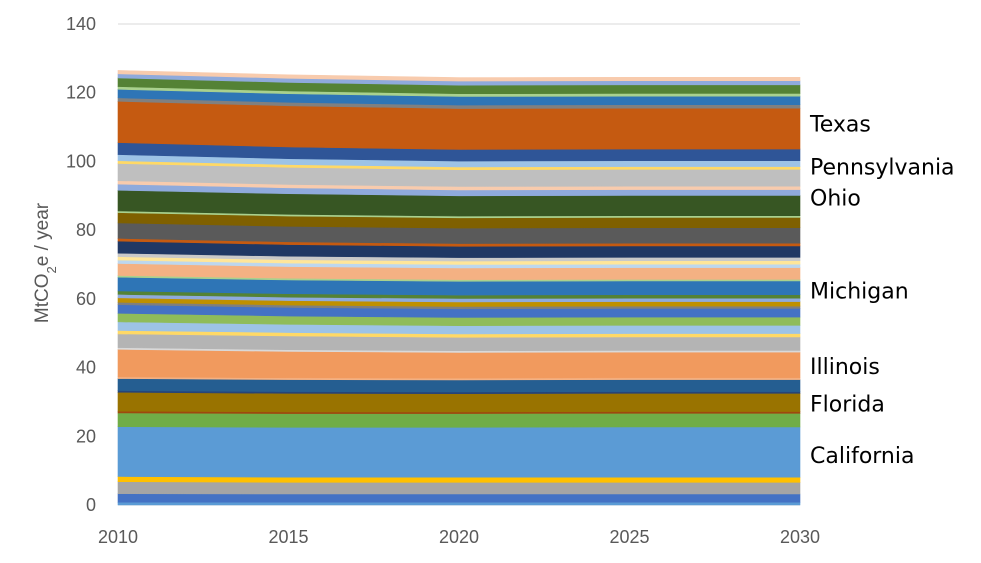  What do you see at coordinates (81, 93) in the screenshot?
I see `y-tick-label: 120` at bounding box center [81, 93].